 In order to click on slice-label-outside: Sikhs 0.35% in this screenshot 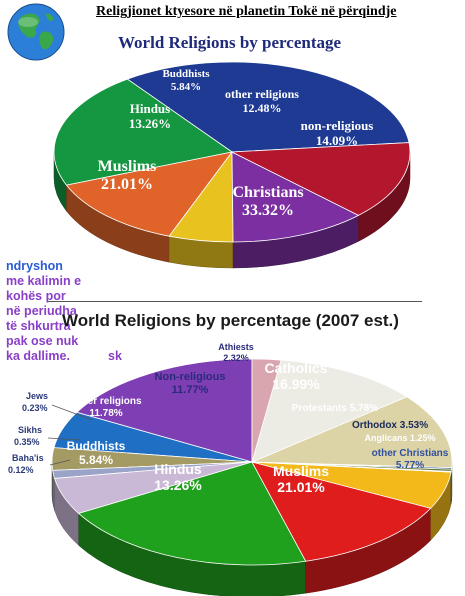, I will do `click(28, 436)`.